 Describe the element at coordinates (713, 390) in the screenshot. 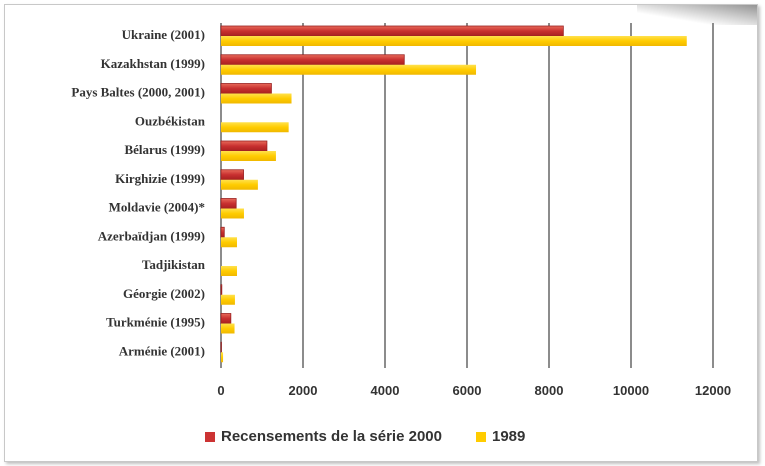

I see `x-tick-label: 12000` at that location.